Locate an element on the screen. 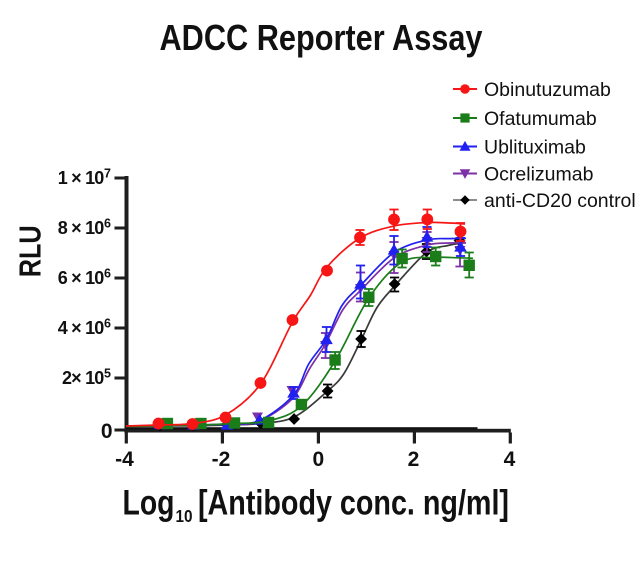  svg-text: anti-CD20 control is located at coordinates (560, 201).